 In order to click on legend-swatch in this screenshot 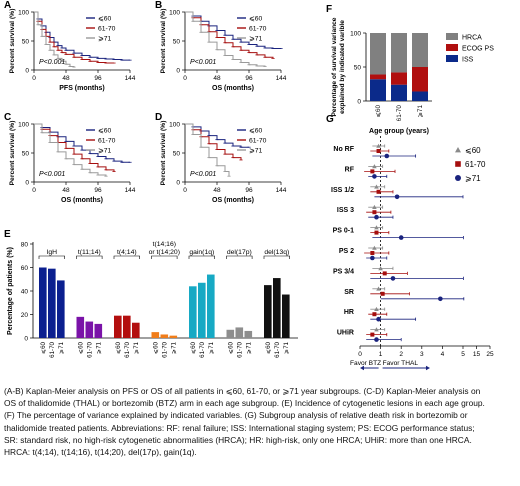, I will do `click(452, 36)`.